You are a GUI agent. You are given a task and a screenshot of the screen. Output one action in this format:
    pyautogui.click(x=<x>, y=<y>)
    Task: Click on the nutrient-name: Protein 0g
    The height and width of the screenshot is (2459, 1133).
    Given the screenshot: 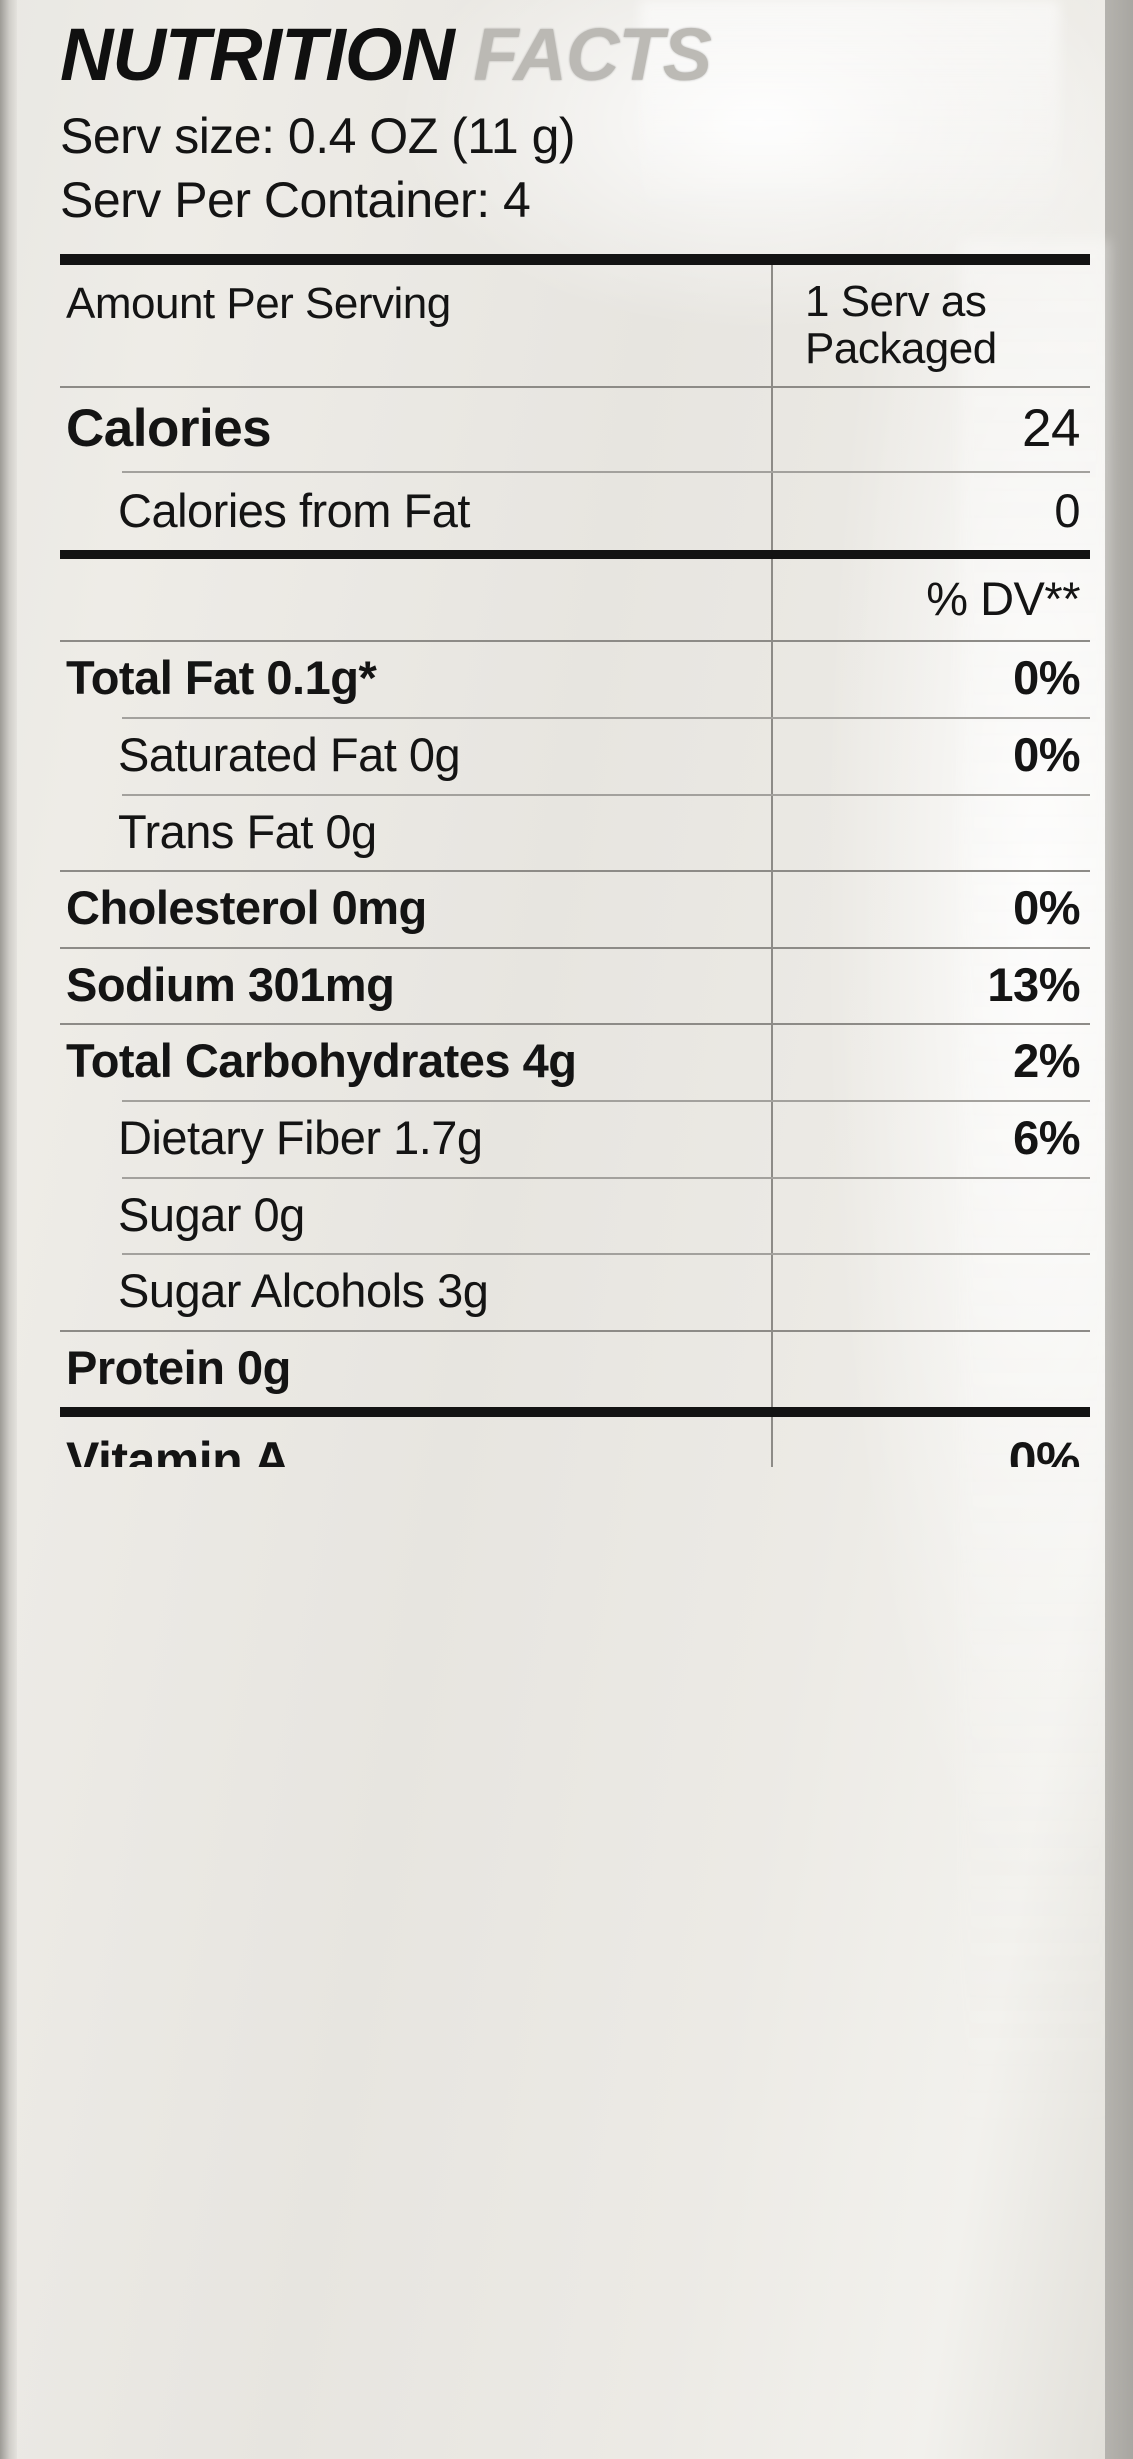 What is the action you would take?
    pyautogui.click(x=178, y=1367)
    